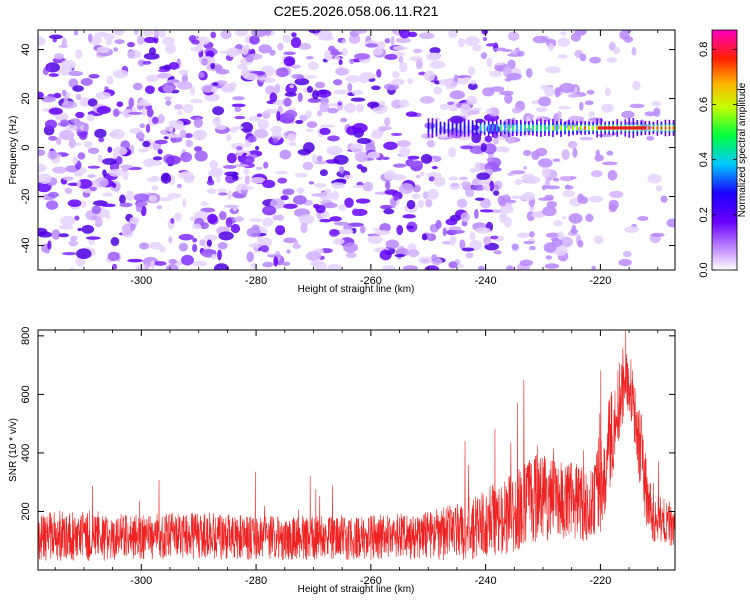  What do you see at coordinates (622, 128) in the screenshot?
I see `signal-peak-core` at bounding box center [622, 128].